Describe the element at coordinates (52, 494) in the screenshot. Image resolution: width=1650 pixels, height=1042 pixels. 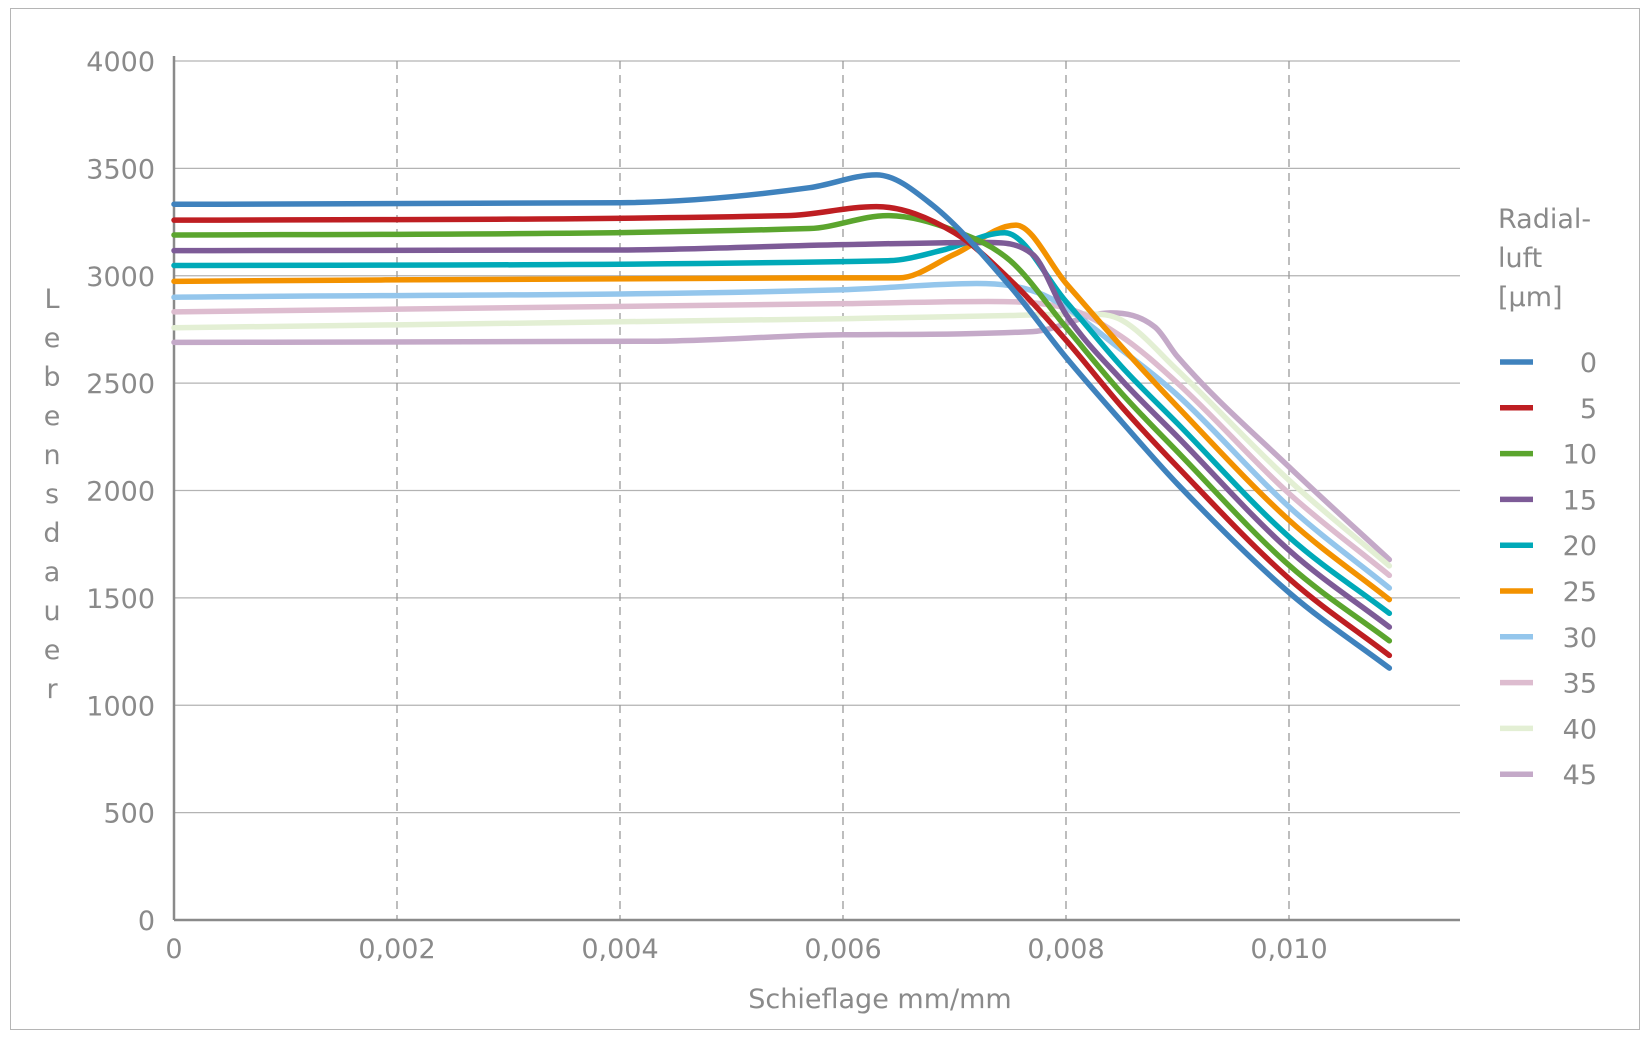
I see `y-axis-label-letter: s` at that location.